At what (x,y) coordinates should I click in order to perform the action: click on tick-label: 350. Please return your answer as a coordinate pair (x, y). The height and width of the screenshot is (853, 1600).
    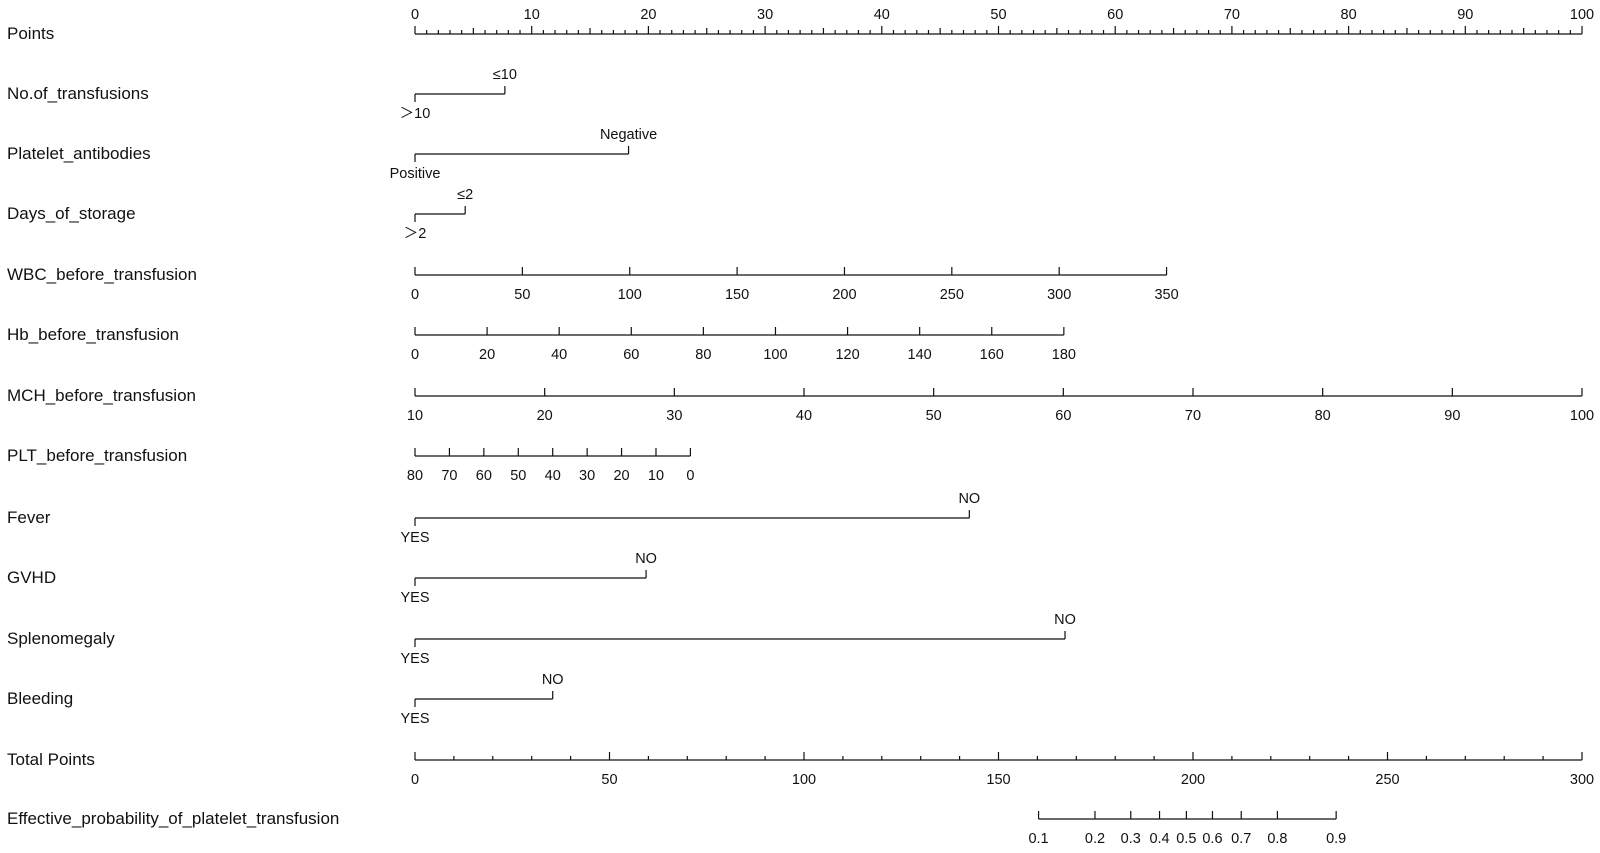
    Looking at the image, I should click on (1166, 295).